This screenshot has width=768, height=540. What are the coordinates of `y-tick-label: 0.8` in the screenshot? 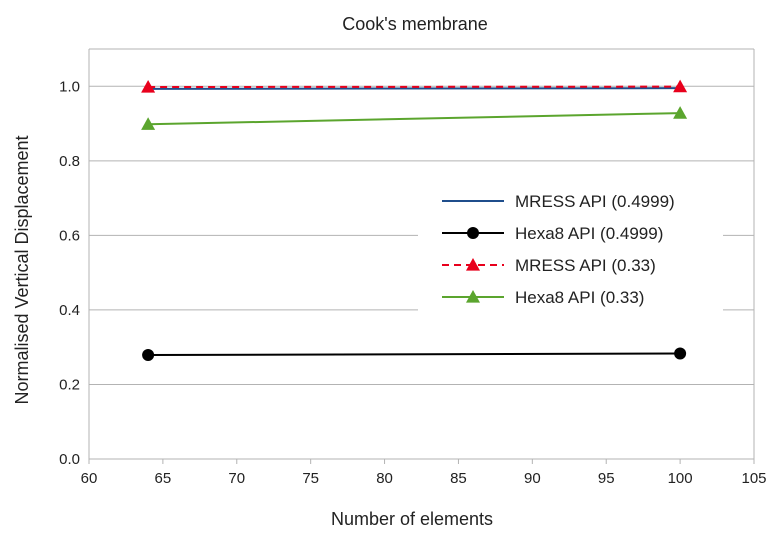 It's located at (69, 161).